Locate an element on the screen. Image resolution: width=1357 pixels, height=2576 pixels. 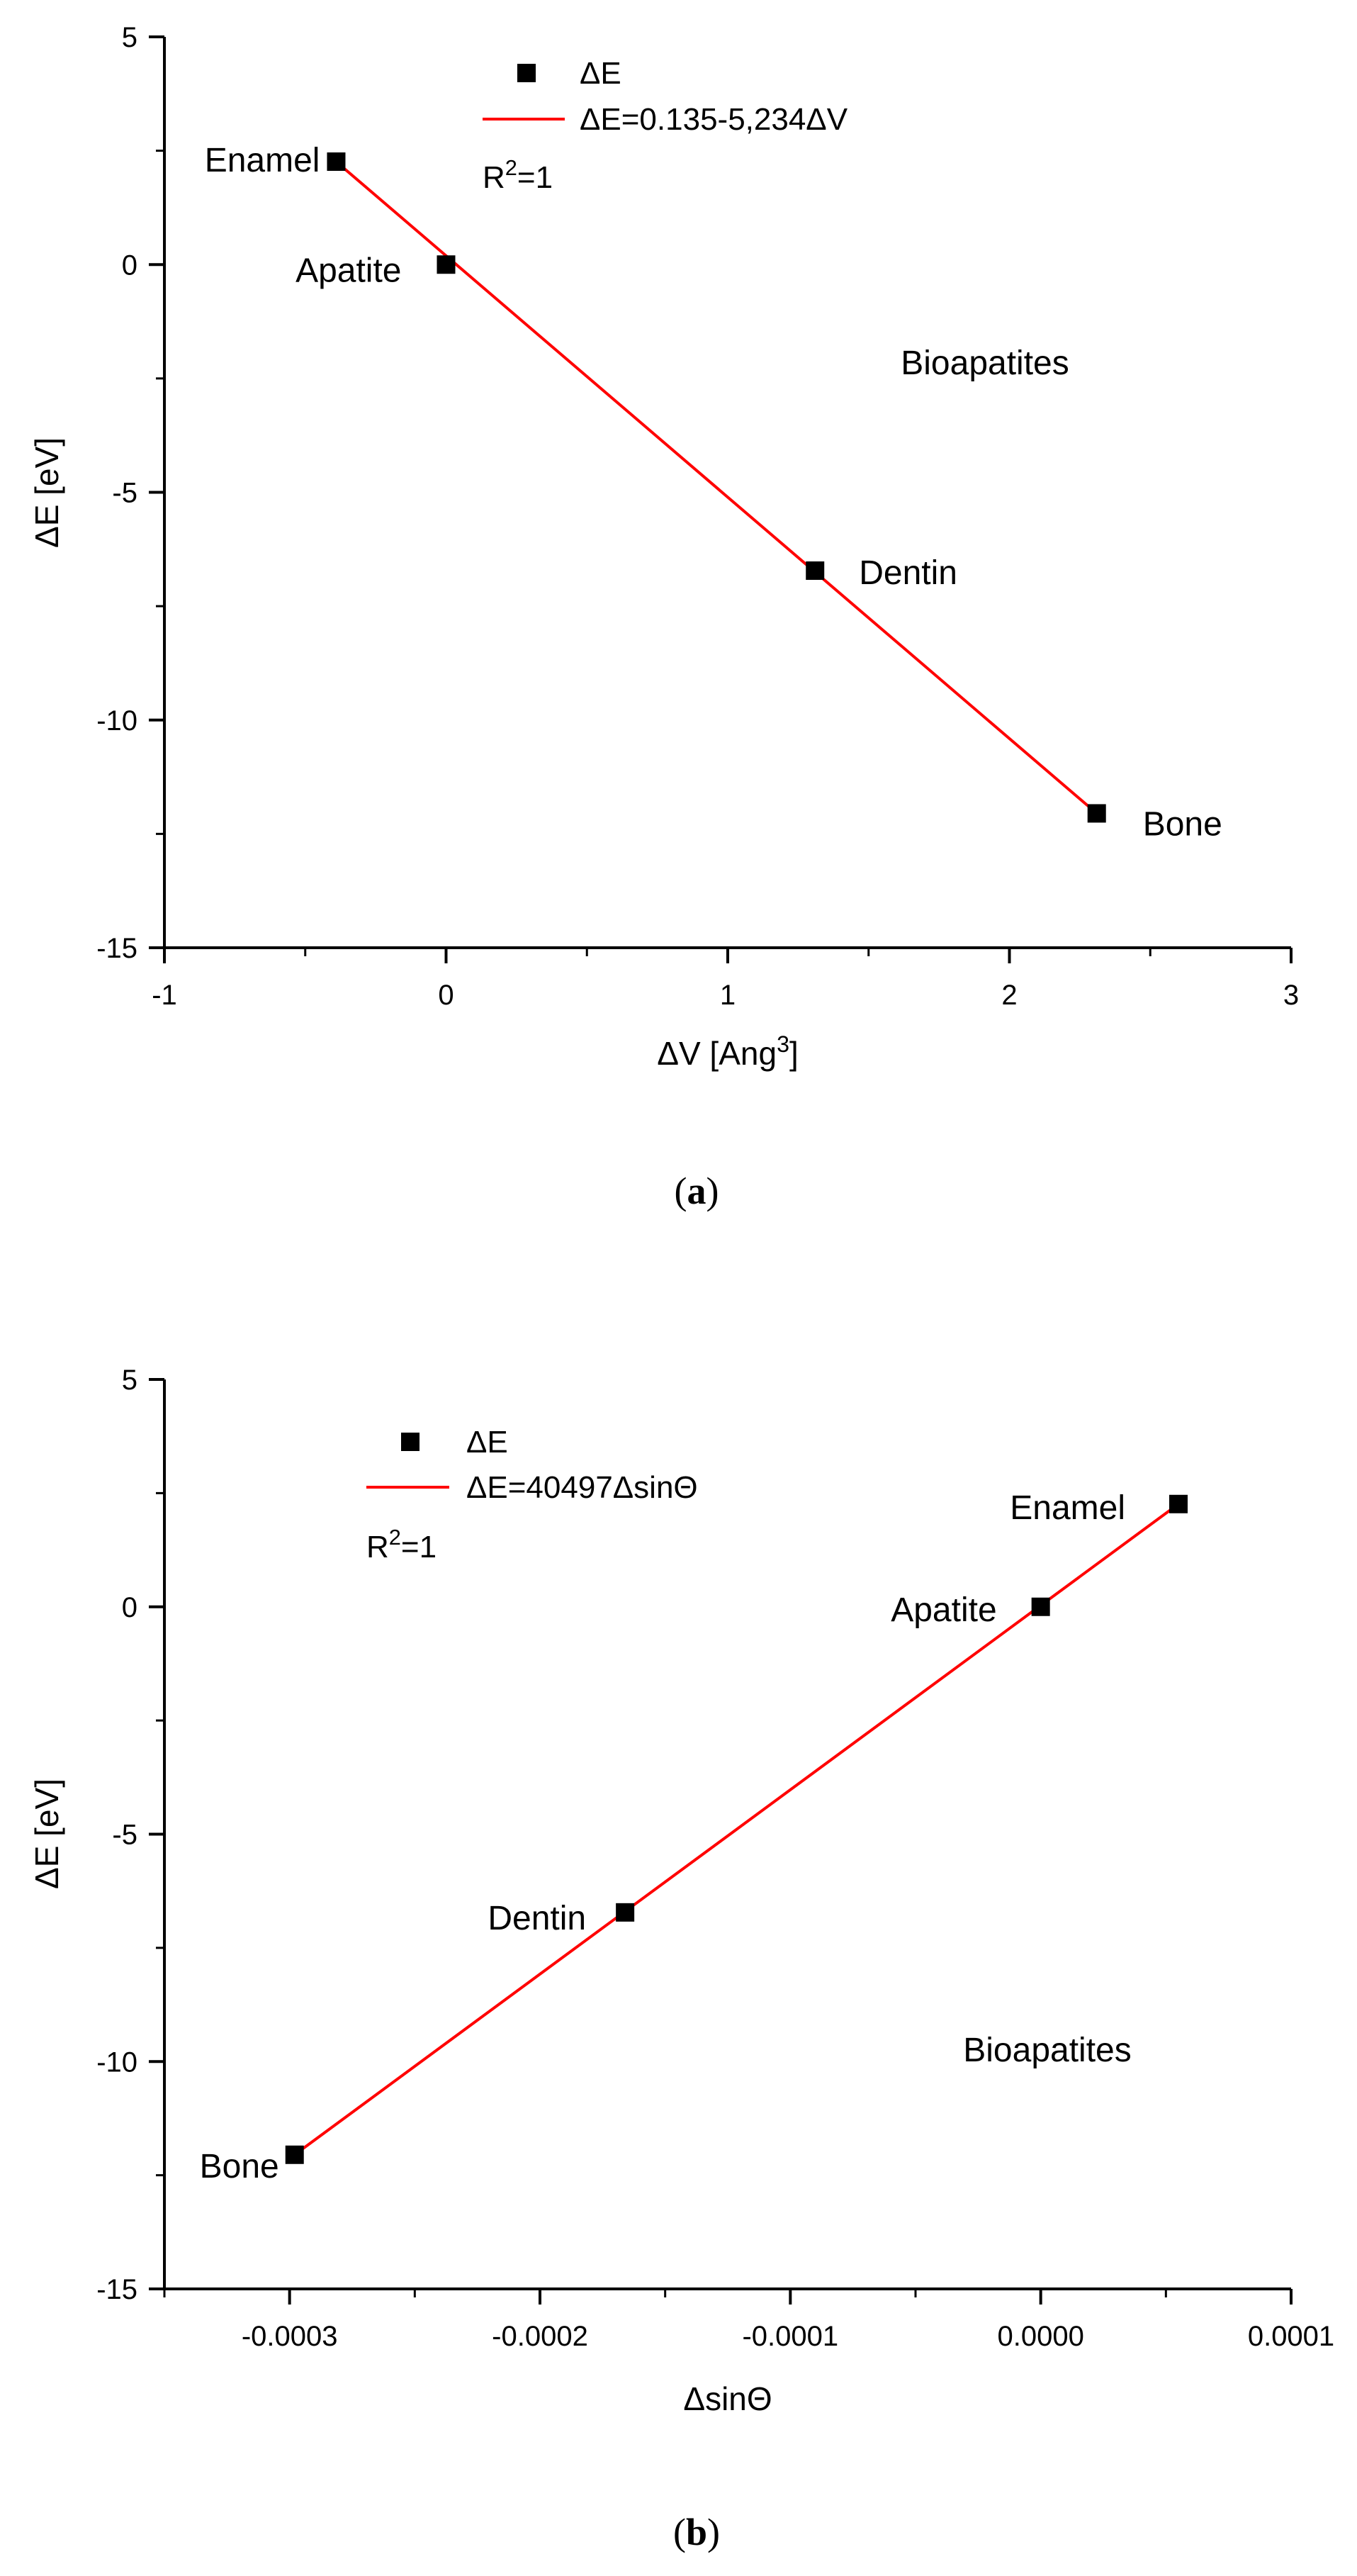
x-tick-label: -0.0001 is located at coordinates (790, 2337).